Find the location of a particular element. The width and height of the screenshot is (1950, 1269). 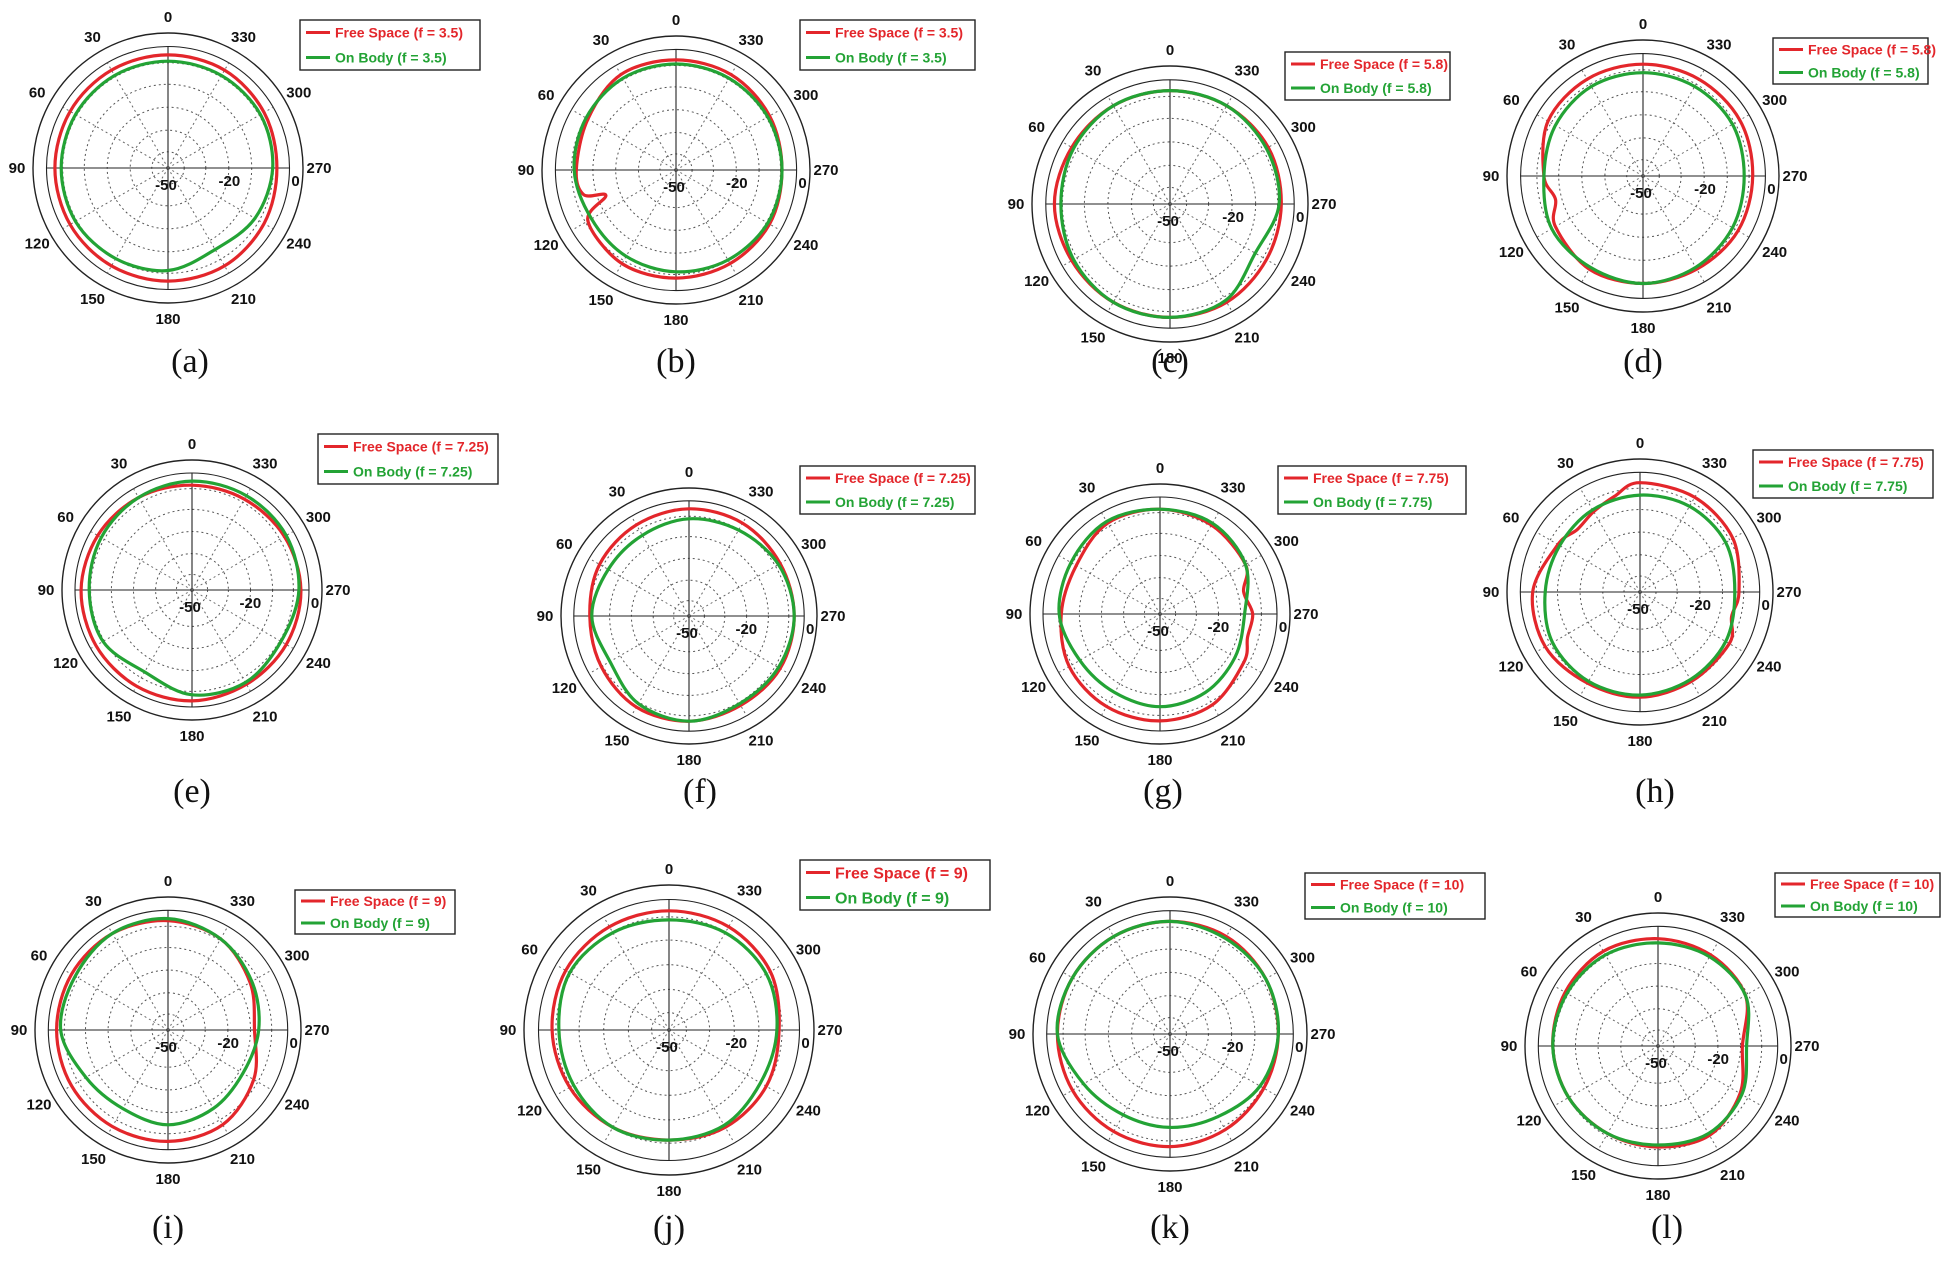

legend: Free Space (f = 7.75) On Body (f = 7.75) is located at coordinates (1843, 474).